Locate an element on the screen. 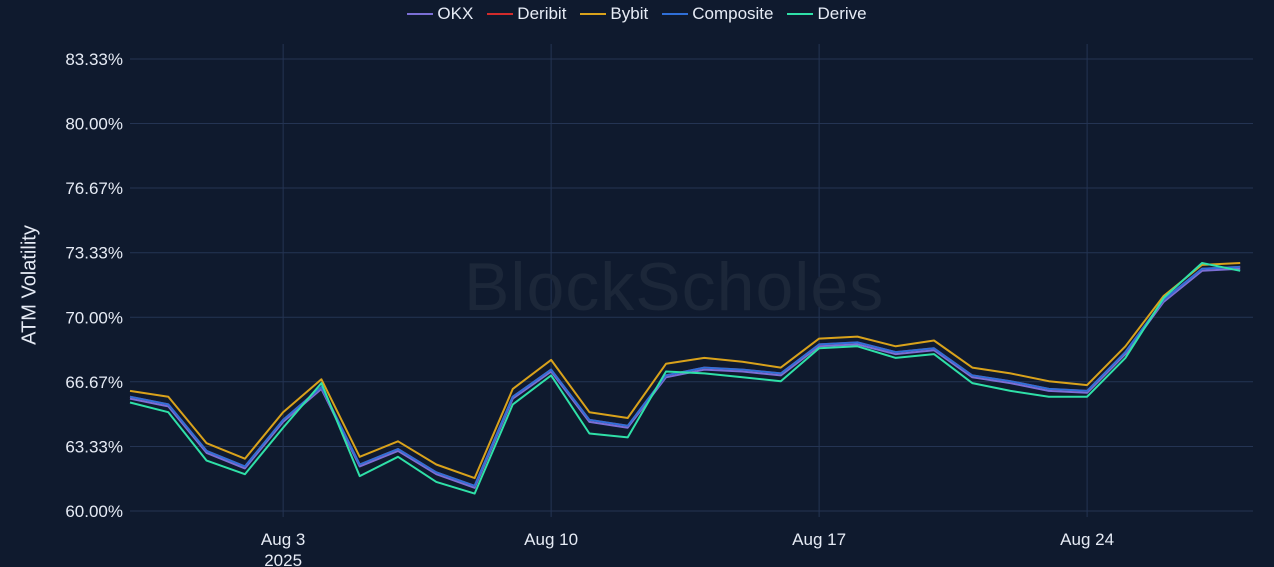 This screenshot has height=567, width=1274. legend-item-derive: Derive is located at coordinates (827, 14).